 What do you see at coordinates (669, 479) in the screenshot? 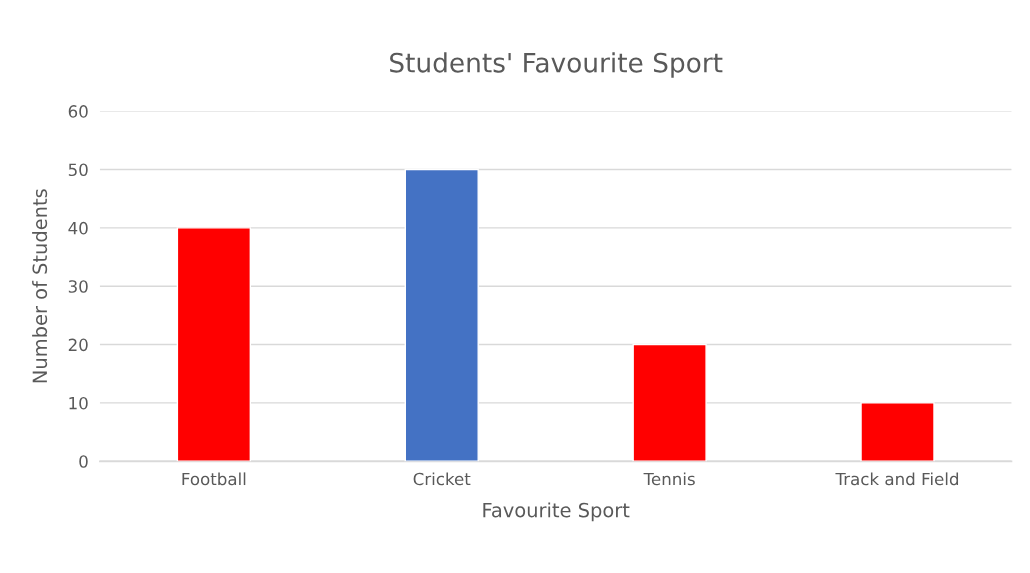
I see `x-tick-label: Tennis` at bounding box center [669, 479].